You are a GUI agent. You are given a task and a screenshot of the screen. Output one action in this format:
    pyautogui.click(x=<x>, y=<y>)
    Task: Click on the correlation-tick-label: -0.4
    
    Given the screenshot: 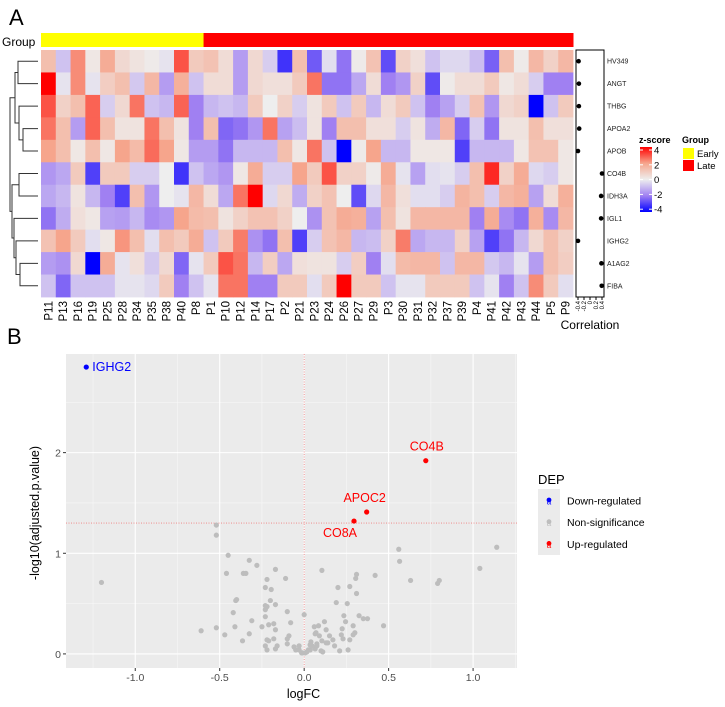 What is the action you would take?
    pyautogui.click(x=579, y=305)
    